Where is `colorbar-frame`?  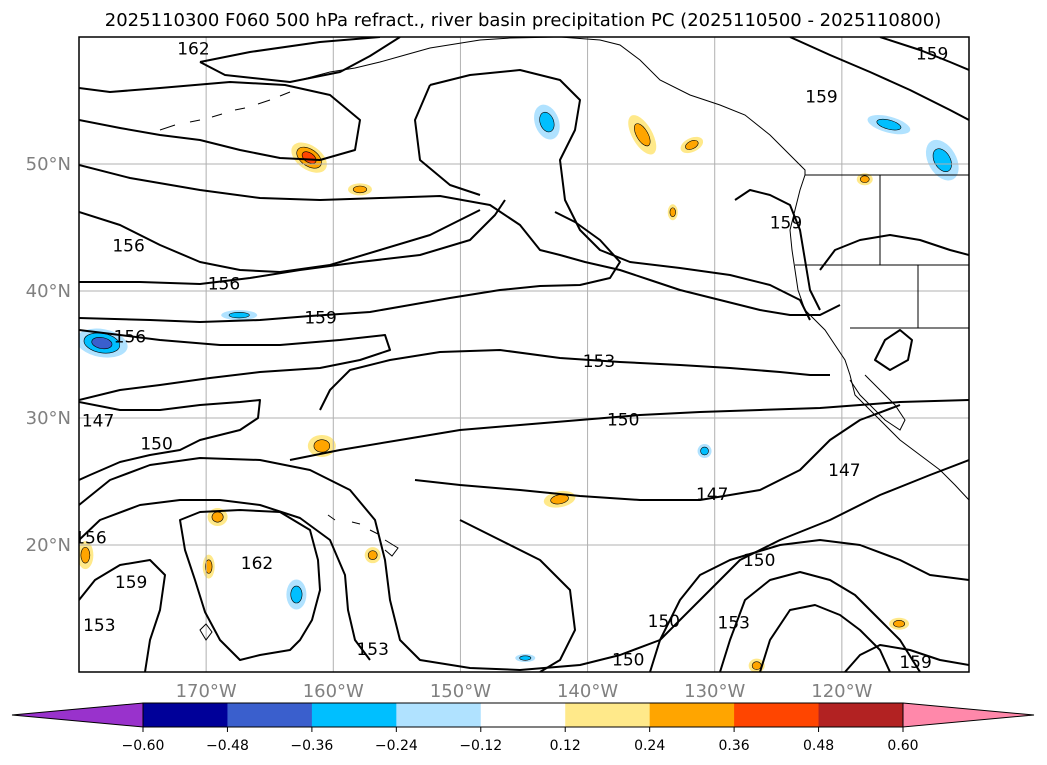
colorbar-frame is located at coordinates (523, 715).